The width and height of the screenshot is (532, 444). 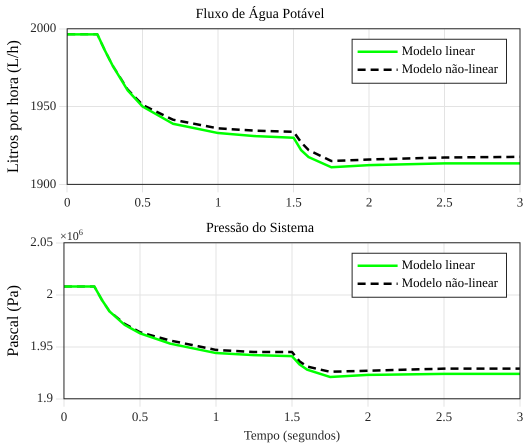 I want to click on x-axis-title: Tempo (segundos), so click(x=292, y=435).